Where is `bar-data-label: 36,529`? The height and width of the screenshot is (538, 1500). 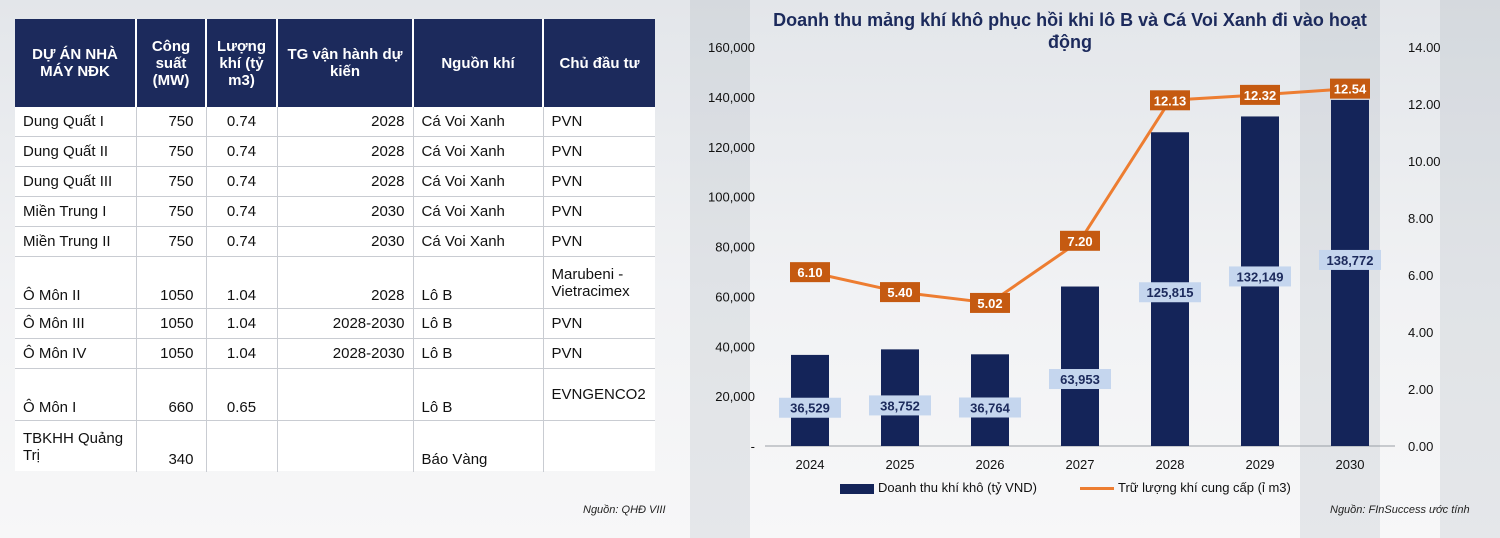 bar-data-label: 36,529 is located at coordinates (810, 408).